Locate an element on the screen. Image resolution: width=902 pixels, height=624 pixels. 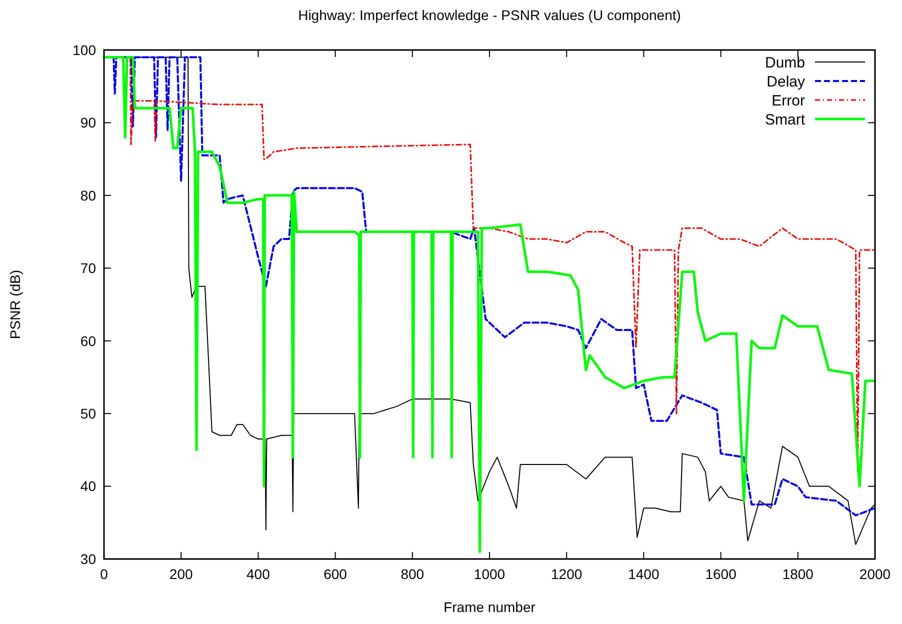
x-tick-label: 1200 is located at coordinates (566, 574).